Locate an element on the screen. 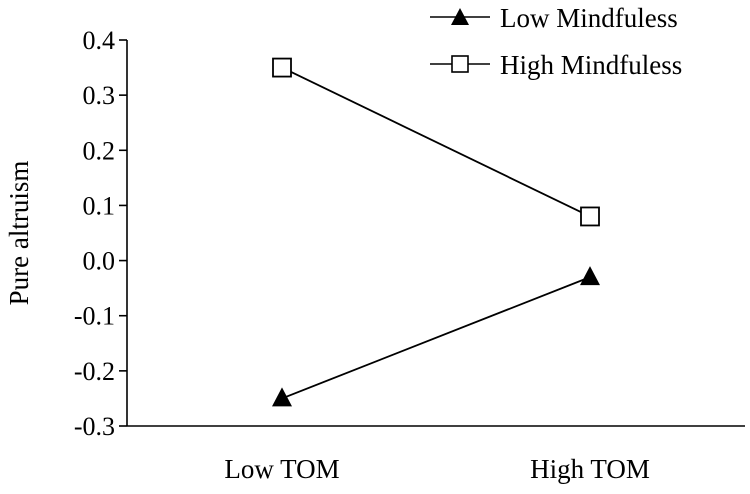 This screenshot has width=750, height=494. data-point-low-mindfuless-low-tom is located at coordinates (282, 397).